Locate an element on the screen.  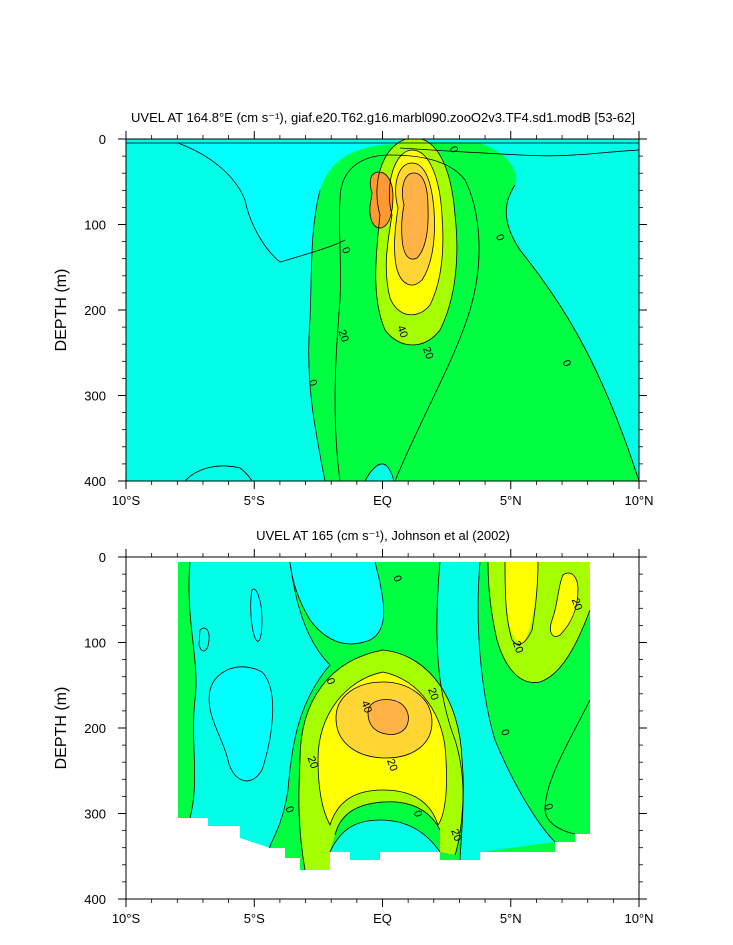
contour-line-0-center-south is located at coordinates (385, 836).